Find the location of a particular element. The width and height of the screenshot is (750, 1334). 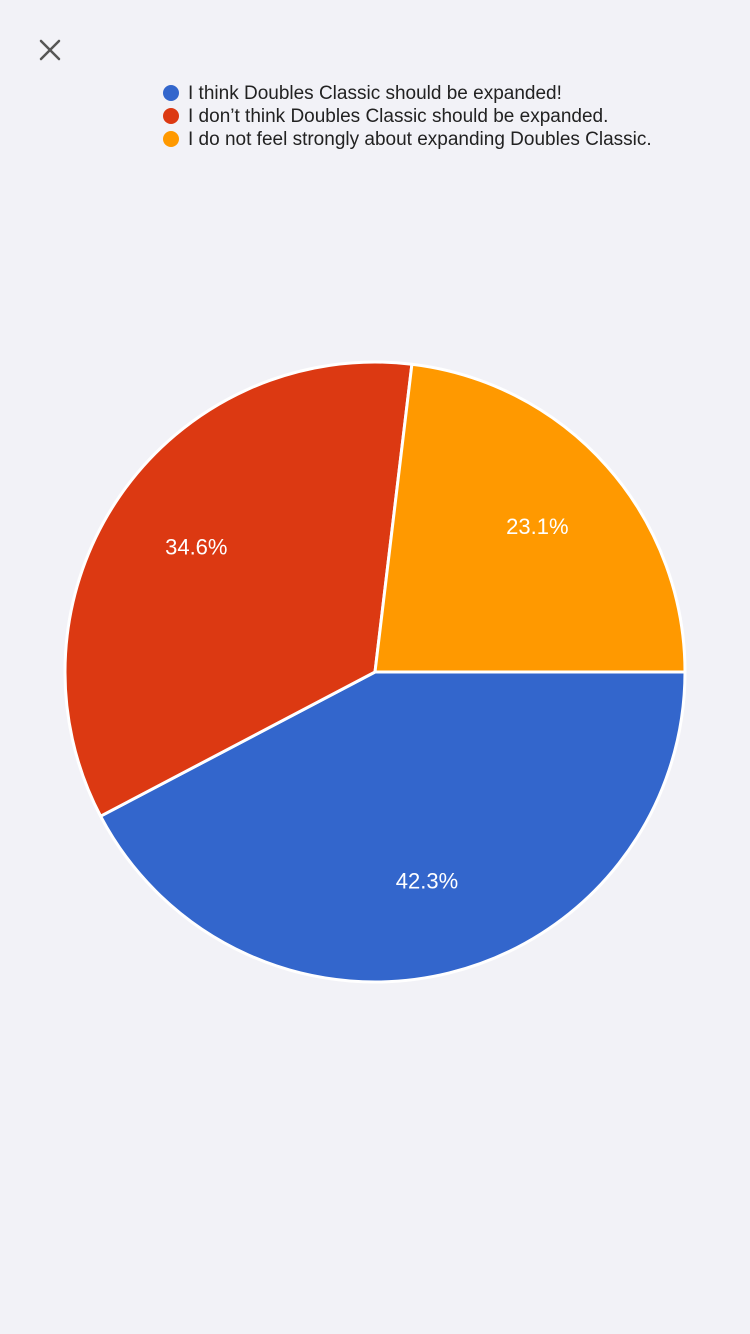

pie-slice is located at coordinates (530, 518).